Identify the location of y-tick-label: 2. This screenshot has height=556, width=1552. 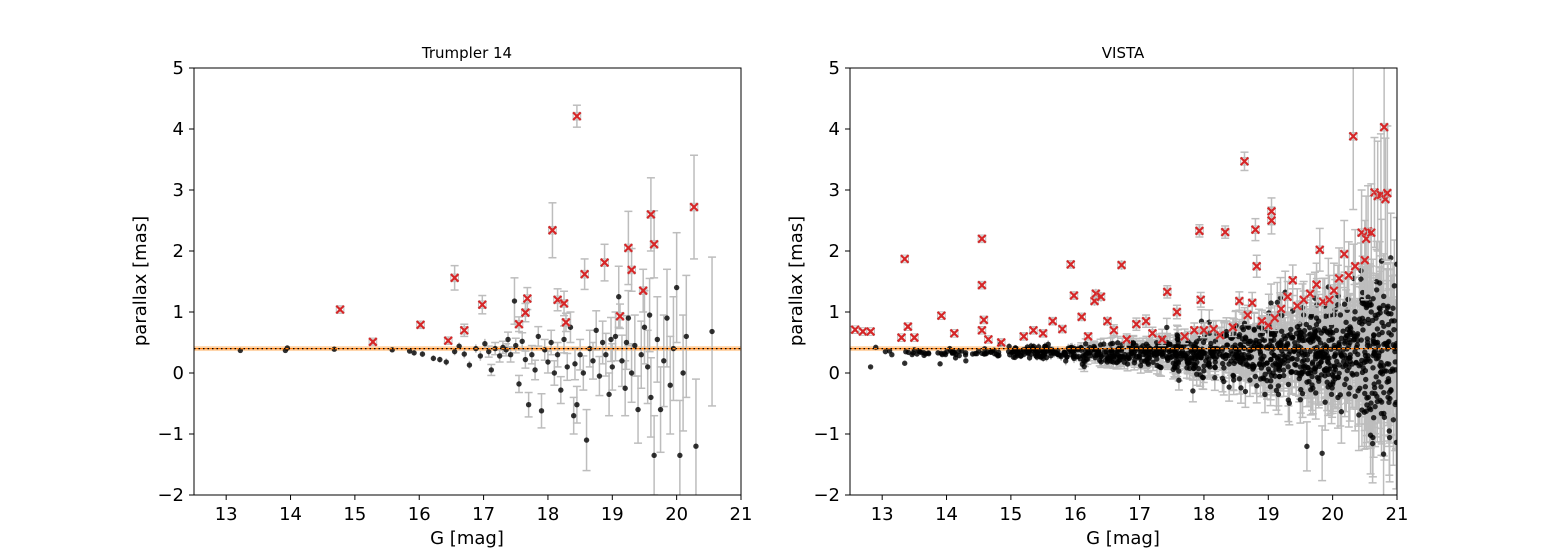
(178, 251).